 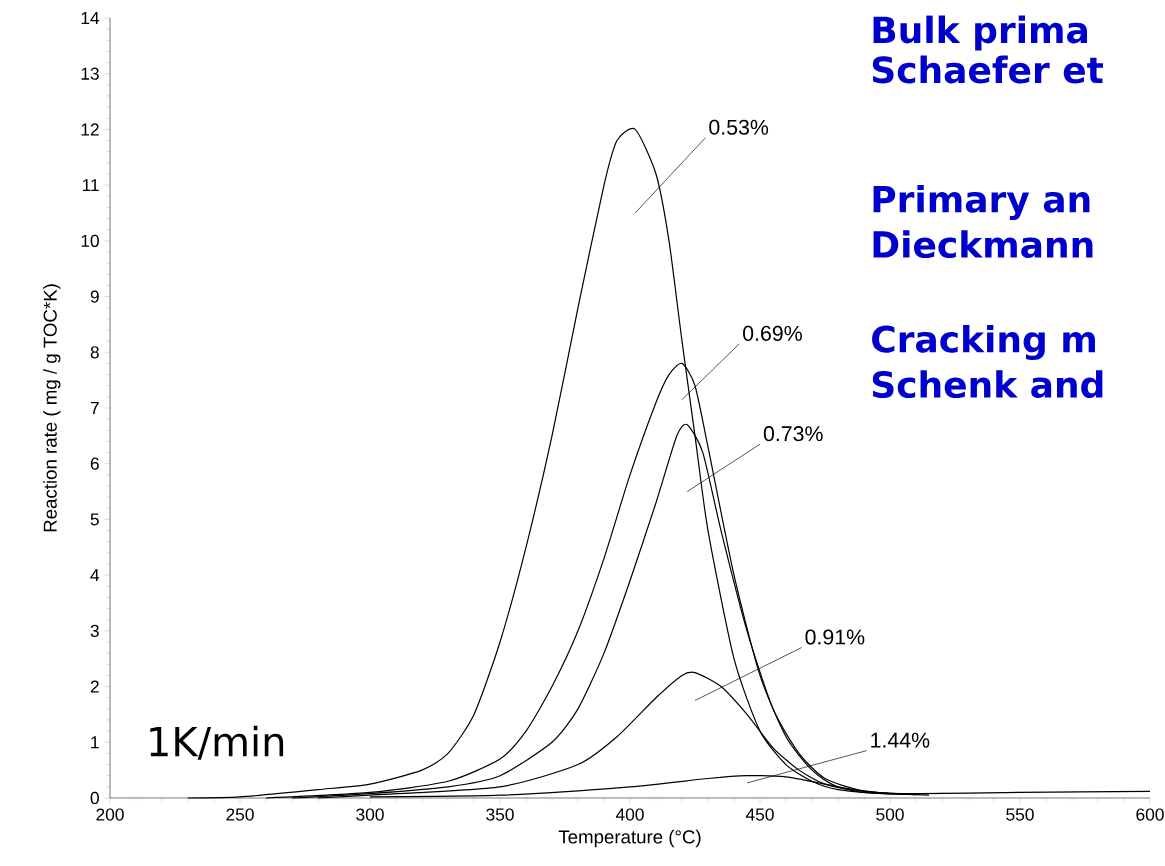 What do you see at coordinates (95, 742) in the screenshot?
I see `y-tick-label: 1` at bounding box center [95, 742].